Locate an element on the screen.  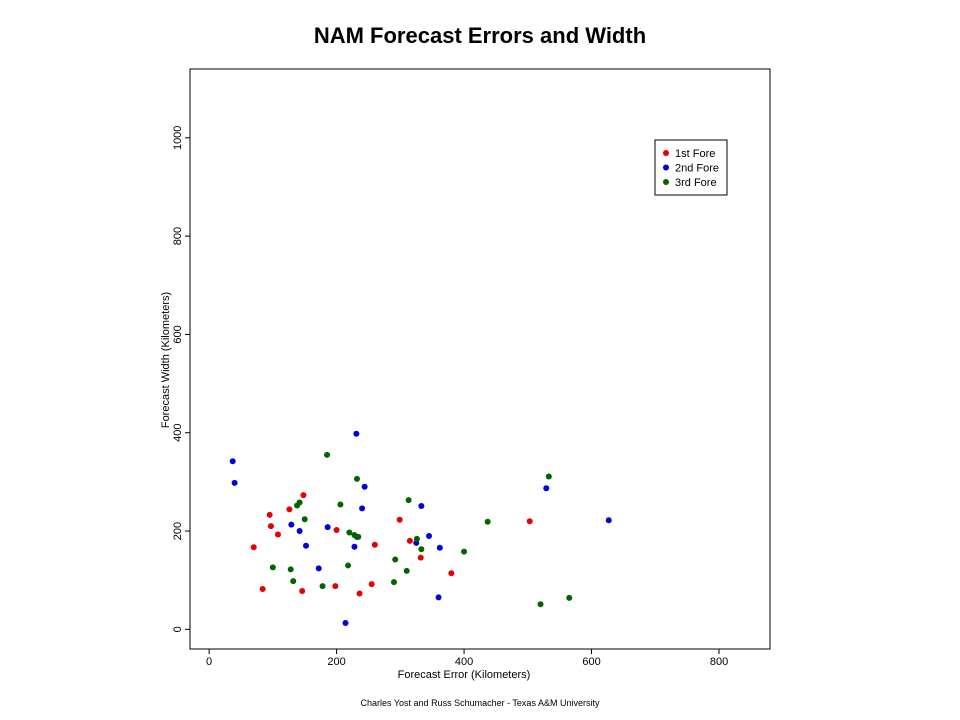
x-tick-label: 0 is located at coordinates (209, 662).